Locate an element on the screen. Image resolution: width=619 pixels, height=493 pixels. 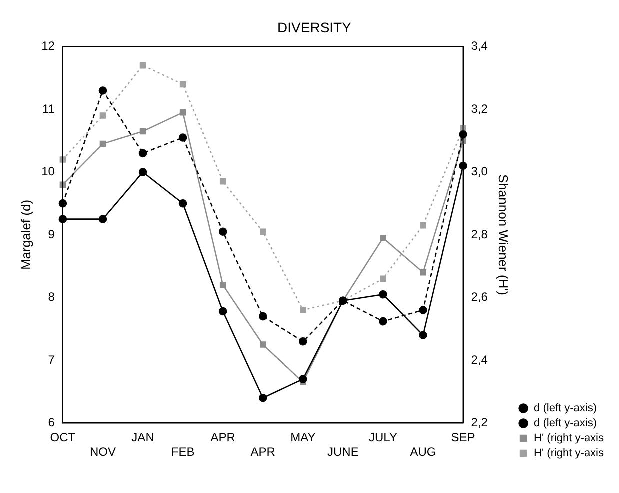
y2-tick-label: 2,6 is located at coordinates (479, 297).